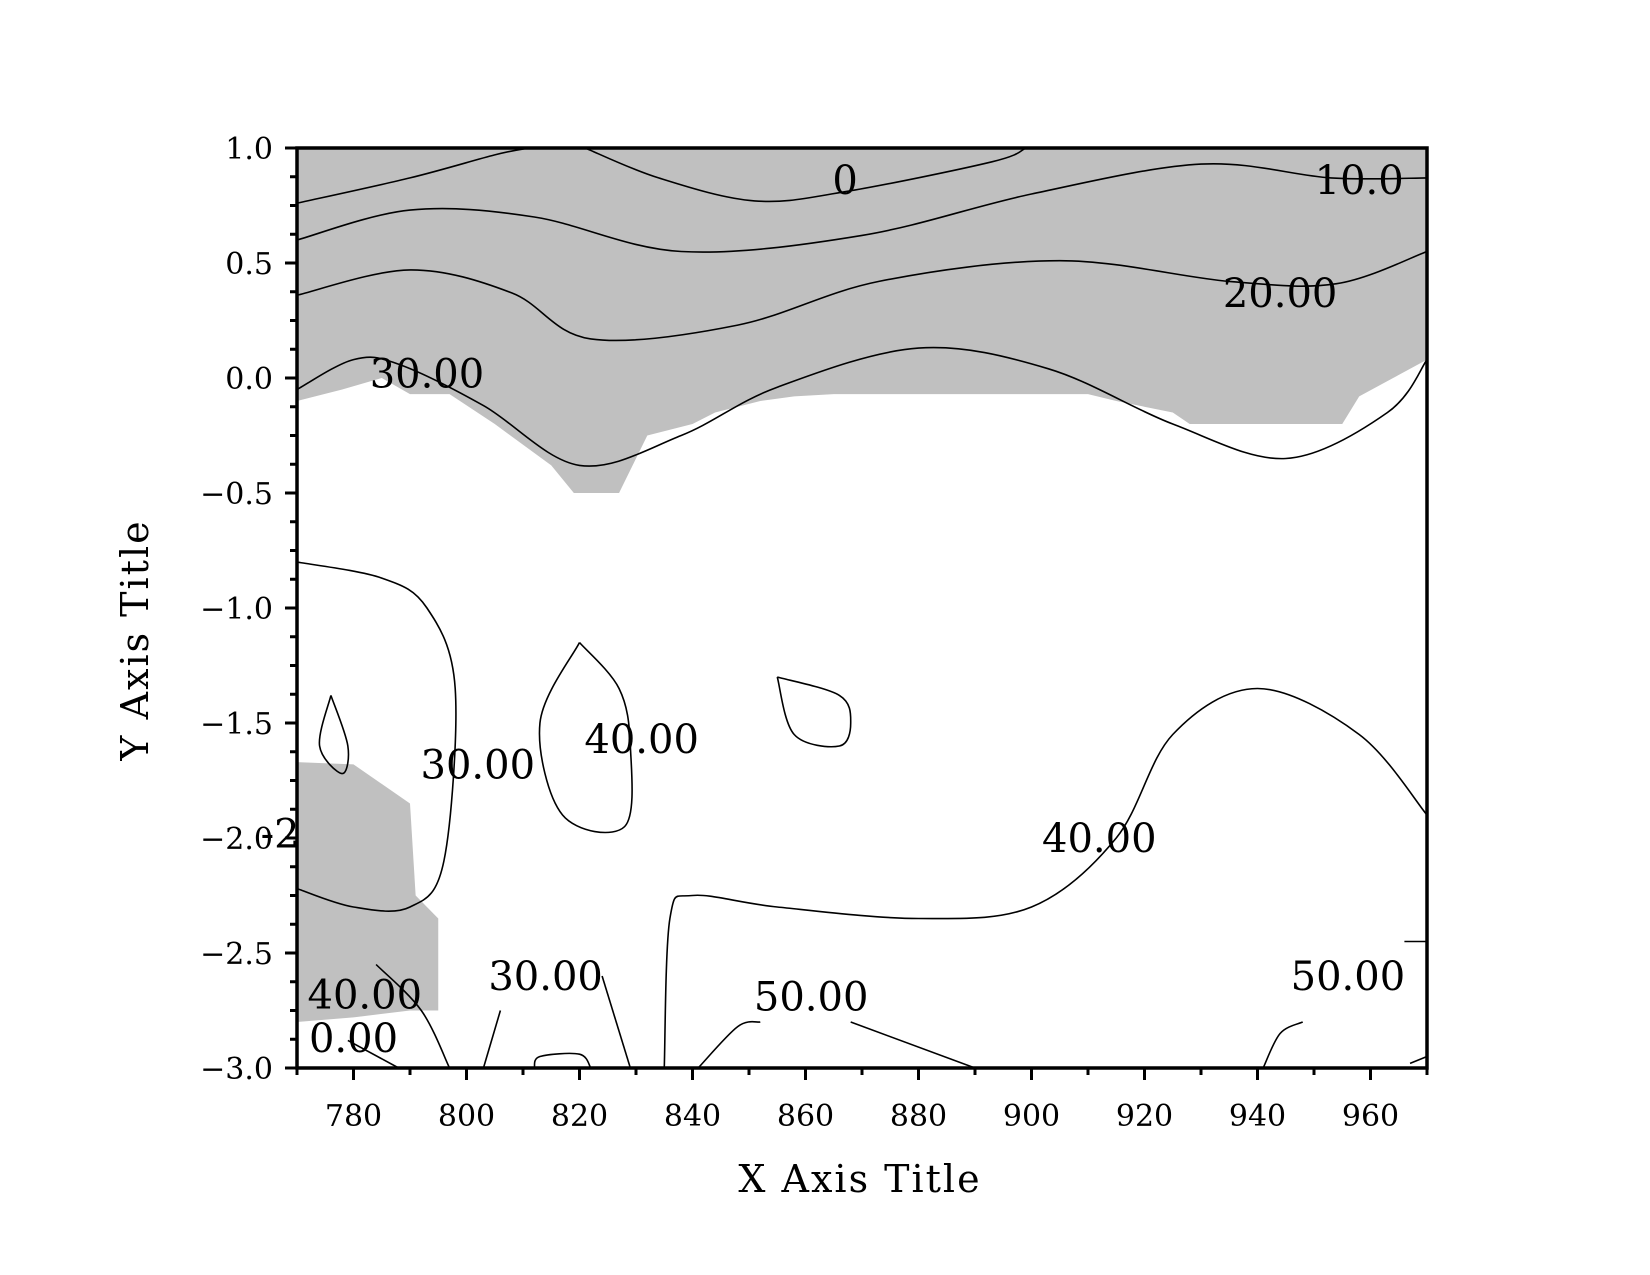  I want to click on contour-label-1: 10.0, so click(1359, 181).